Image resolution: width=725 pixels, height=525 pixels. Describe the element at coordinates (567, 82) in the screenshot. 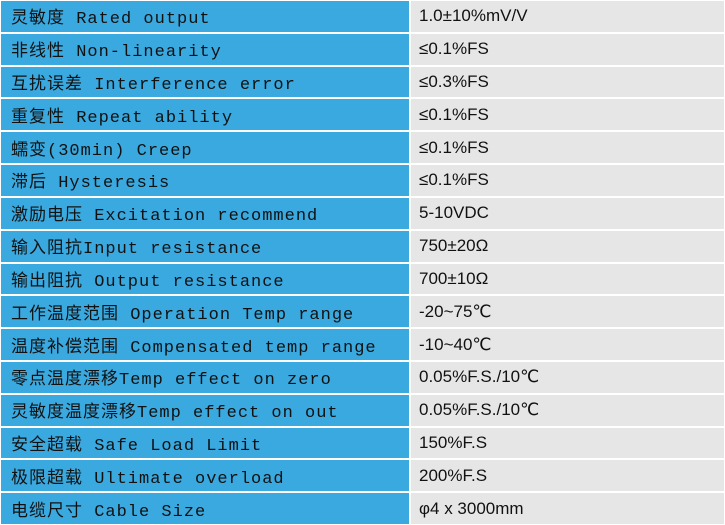

I see `spec-value: ≤0.3%FS` at that location.